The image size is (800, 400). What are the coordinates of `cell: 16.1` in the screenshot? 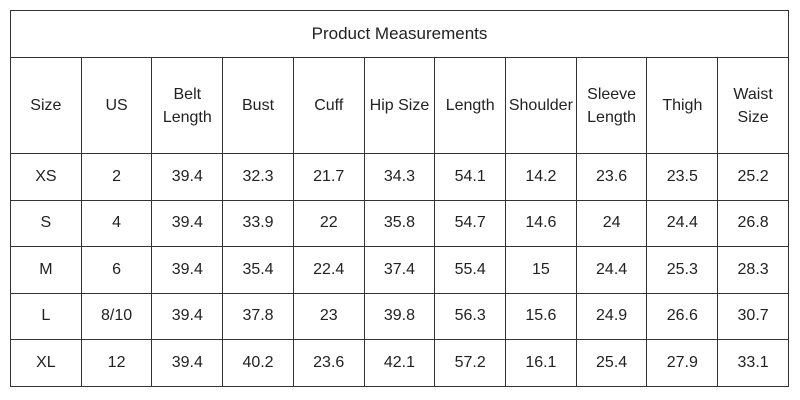 It's located at (541, 363).